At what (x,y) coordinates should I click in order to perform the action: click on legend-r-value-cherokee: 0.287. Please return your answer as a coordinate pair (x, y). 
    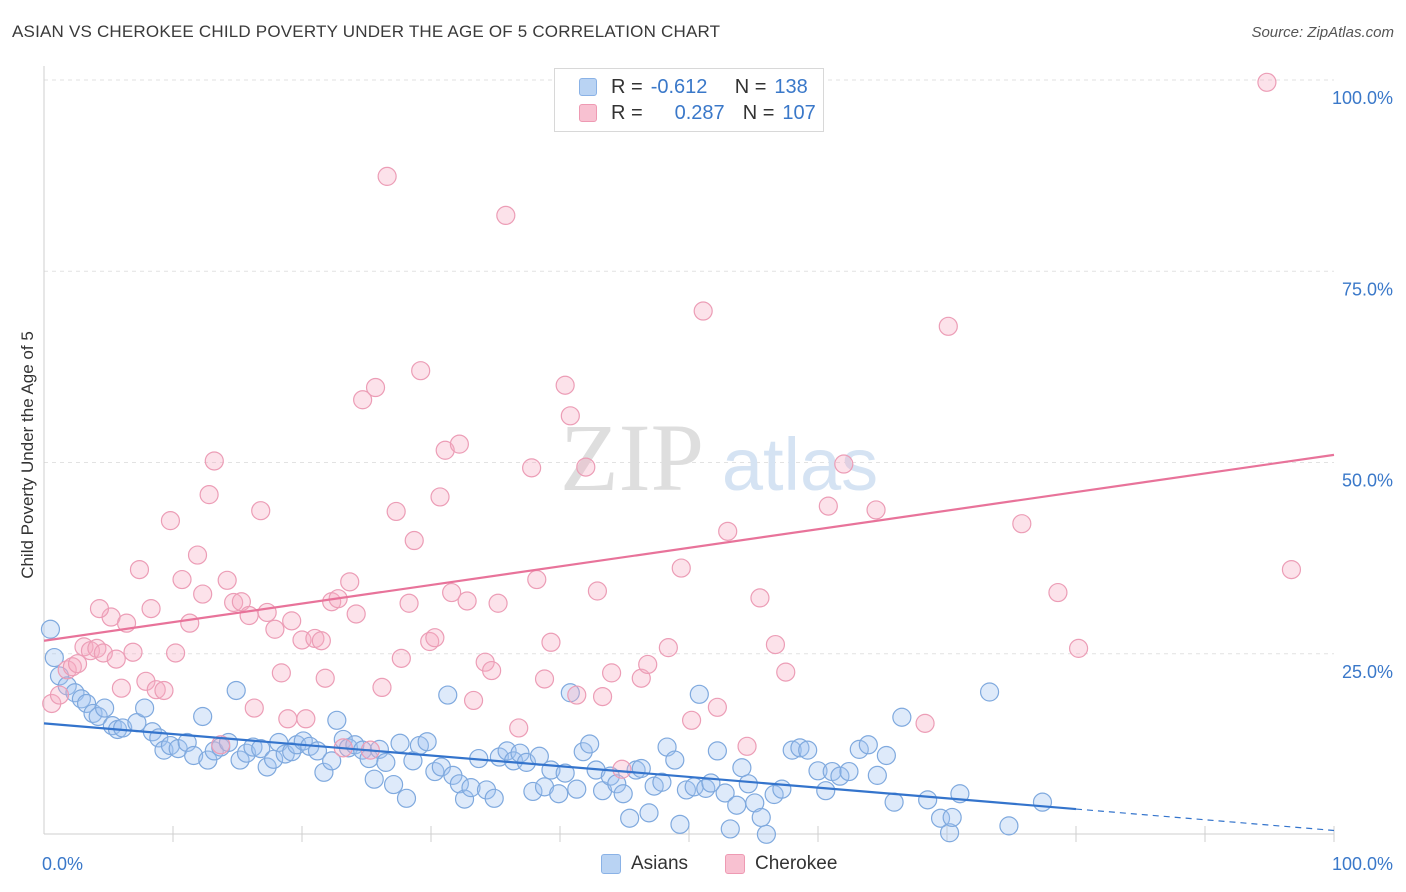
    Looking at the image, I should click on (699, 112).